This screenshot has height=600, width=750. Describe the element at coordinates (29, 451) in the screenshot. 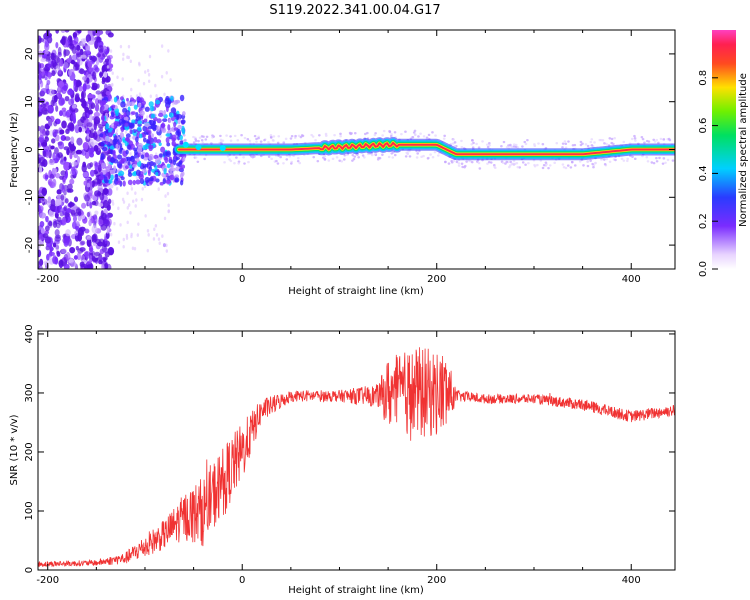

I see `y-tick-label: 200` at that location.